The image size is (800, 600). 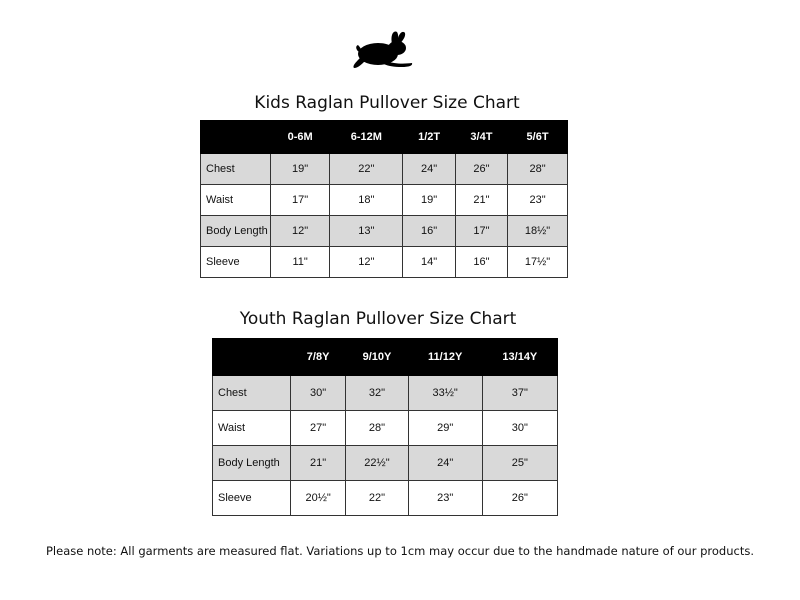 I want to click on table-row: Waist 17" 18" 19" 21" 23", so click(x=384, y=200).